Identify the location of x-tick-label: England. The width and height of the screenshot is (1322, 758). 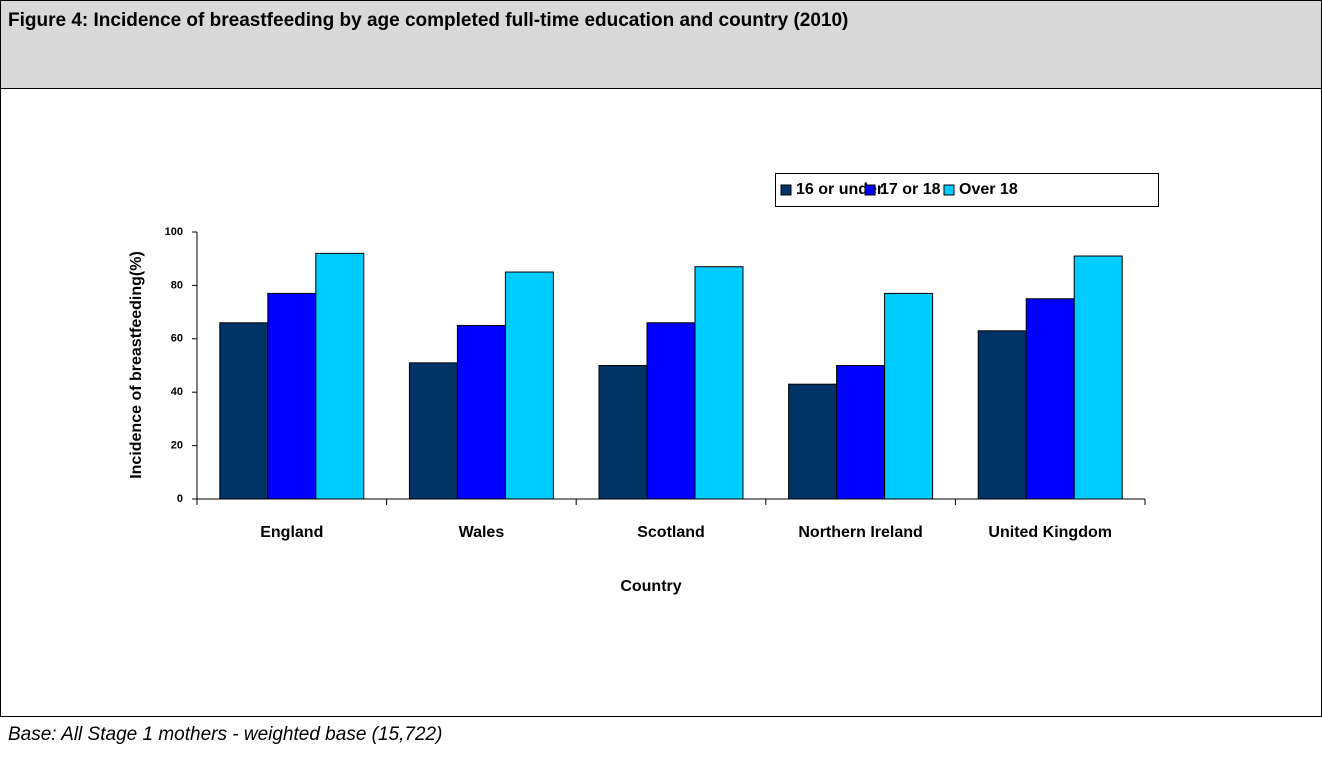
(291, 532).